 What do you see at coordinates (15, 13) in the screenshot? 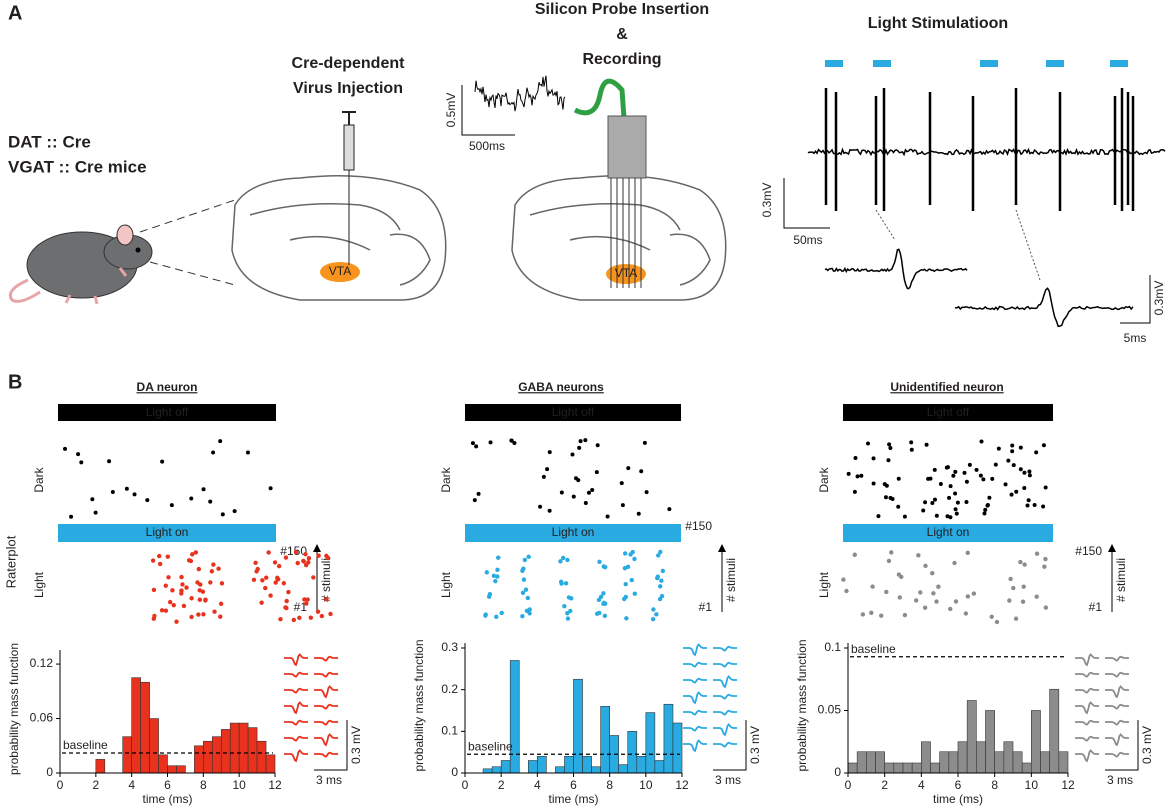
I see `panel-label: A` at bounding box center [15, 13].